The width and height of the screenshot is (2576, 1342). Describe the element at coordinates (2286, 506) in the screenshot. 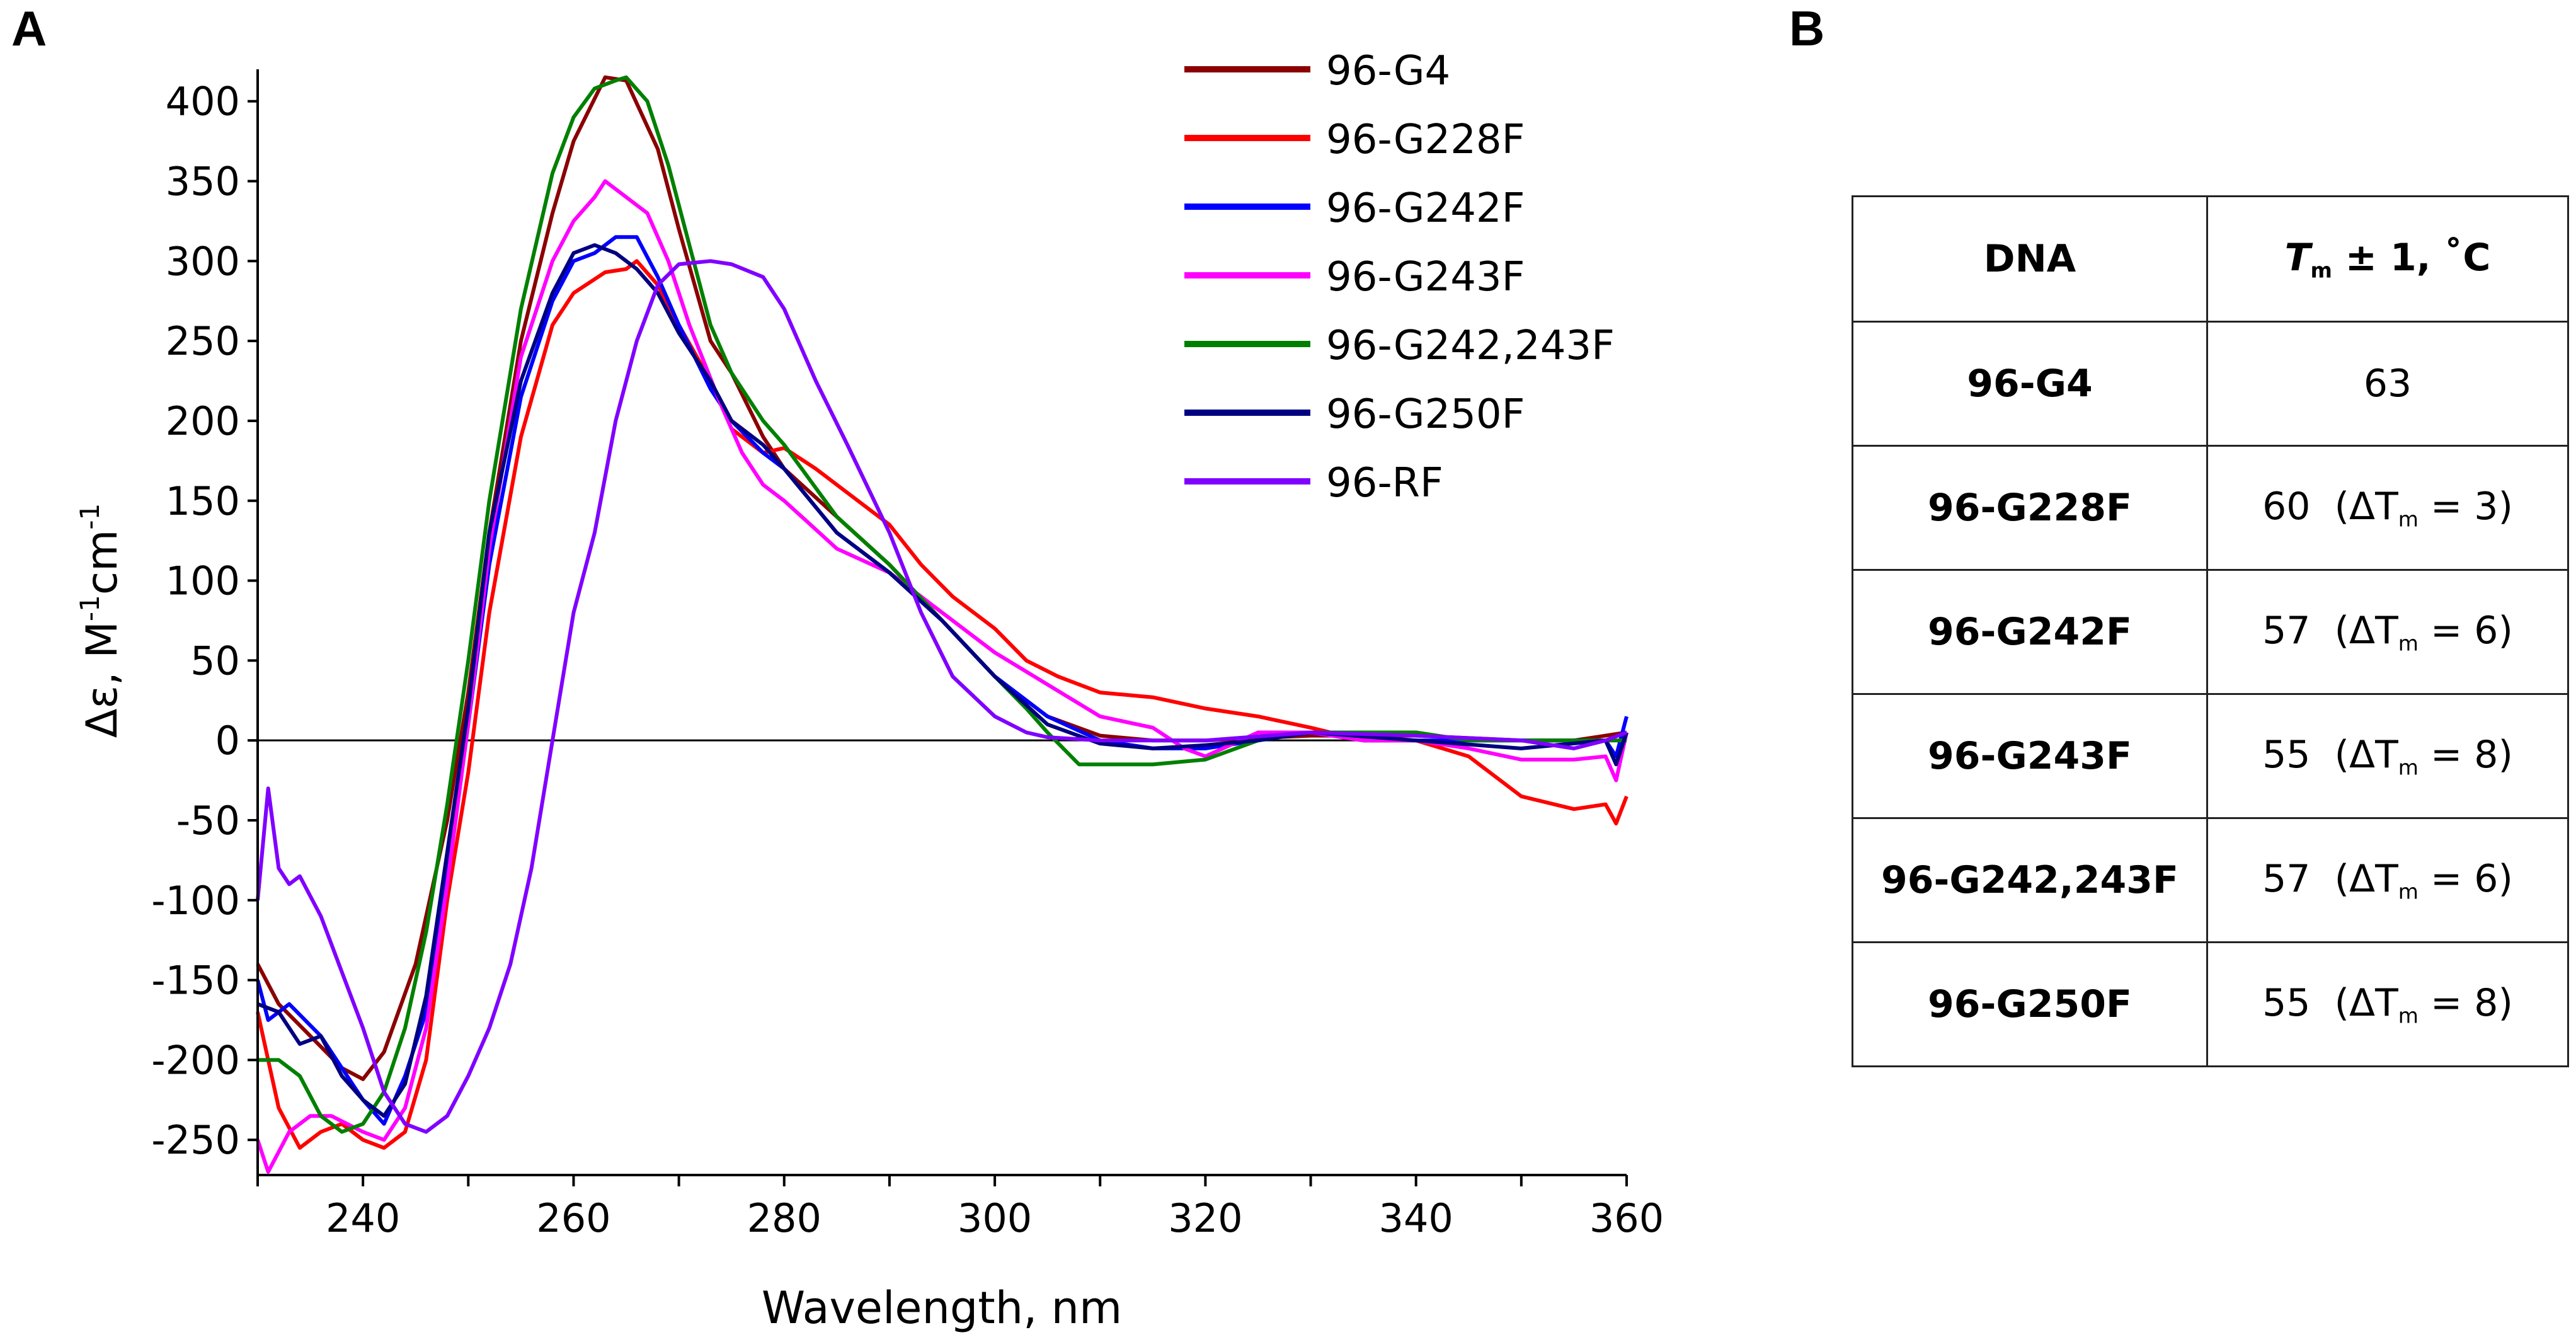

I see `tm-value: 60` at that location.